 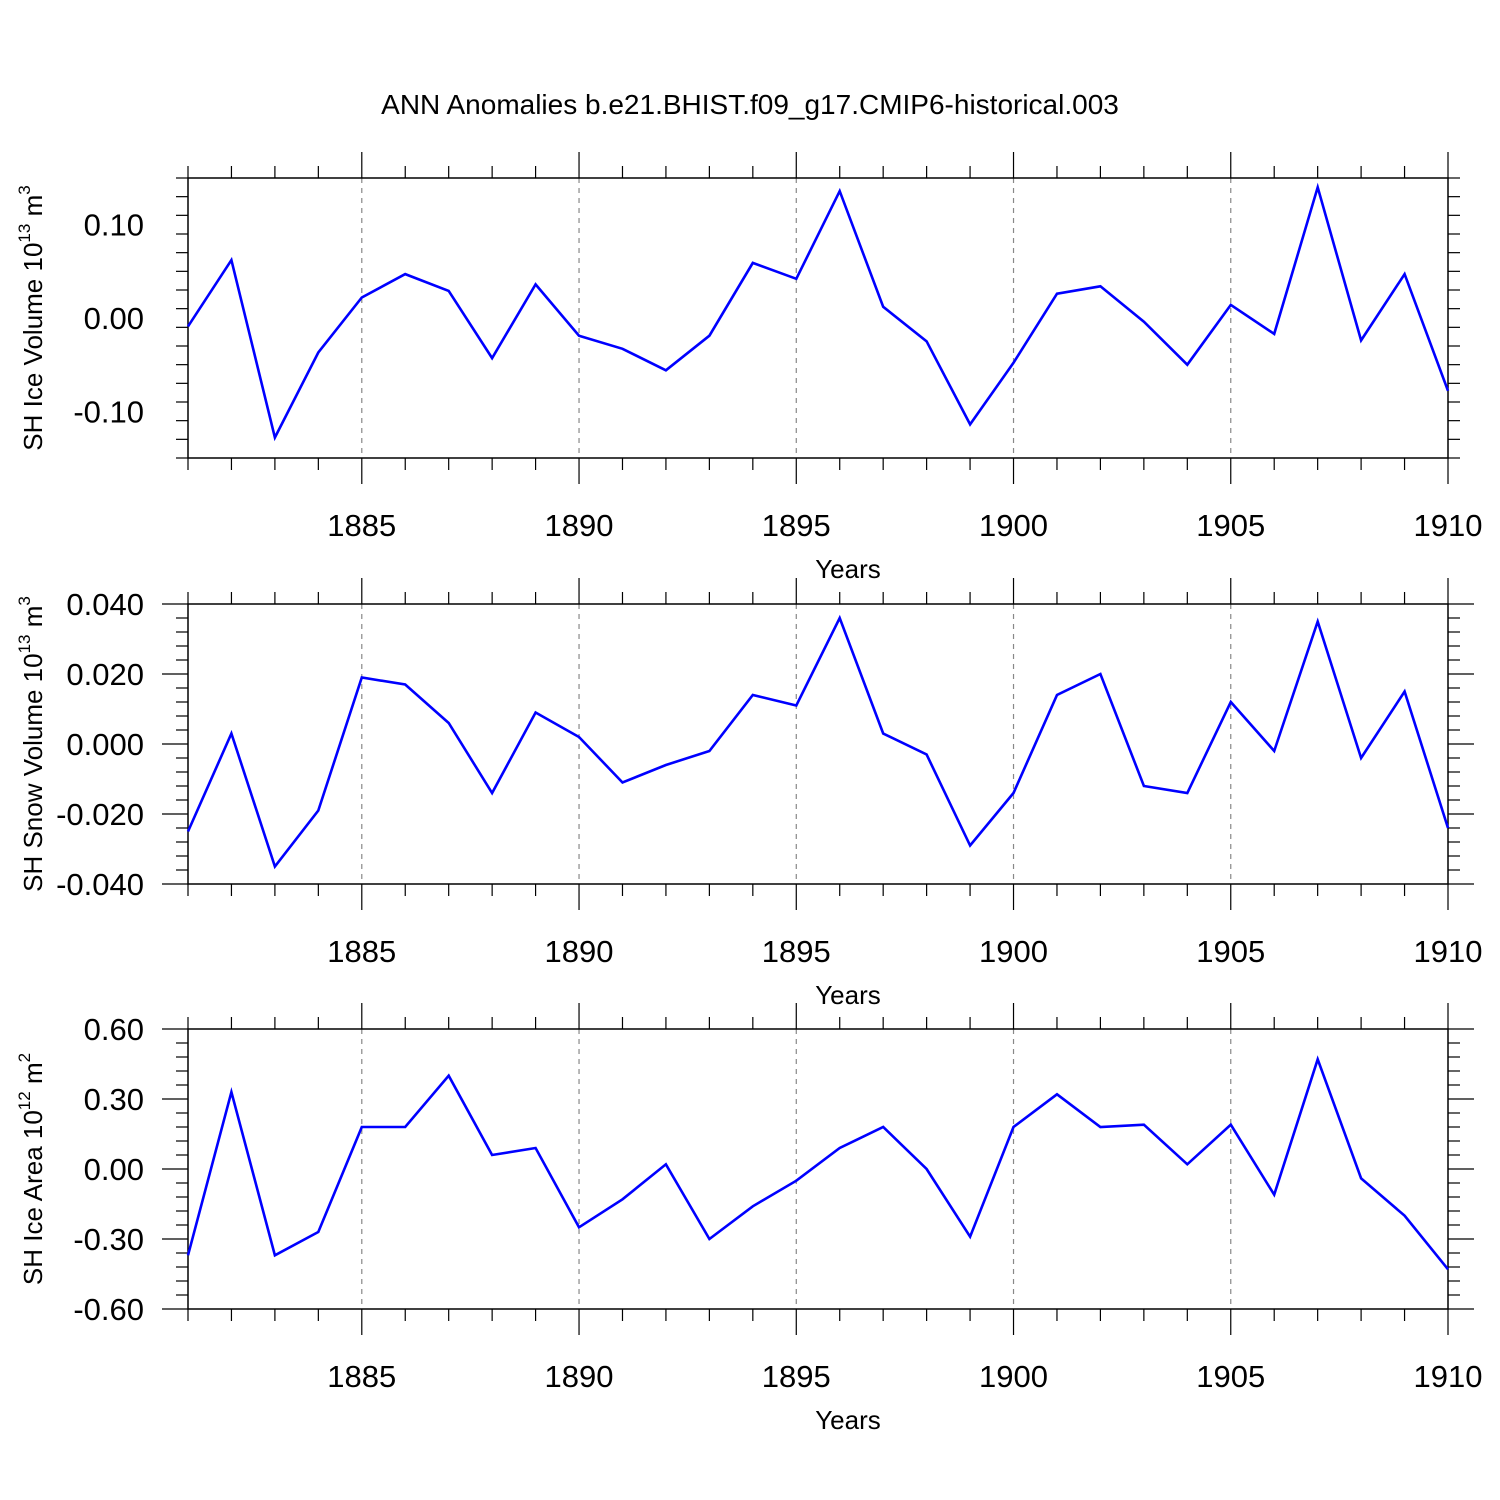 What do you see at coordinates (100, 814) in the screenshot?
I see `y-tick-label: -0.020` at bounding box center [100, 814].